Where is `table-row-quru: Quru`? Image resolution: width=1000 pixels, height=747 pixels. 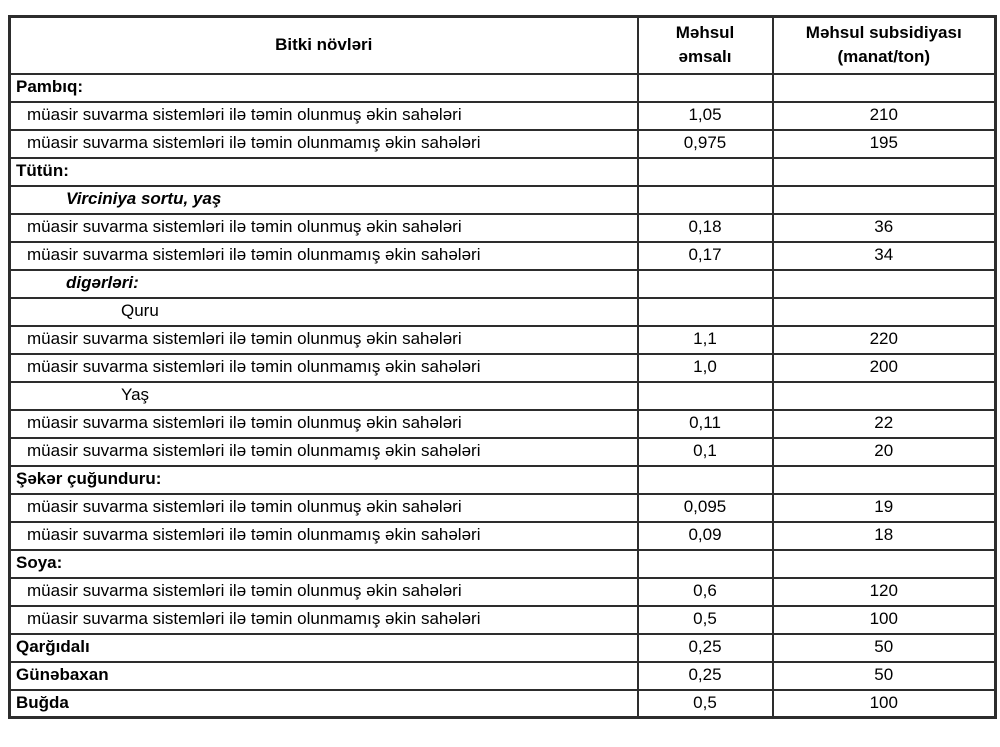 table-row-quru: Quru is located at coordinates (502, 311).